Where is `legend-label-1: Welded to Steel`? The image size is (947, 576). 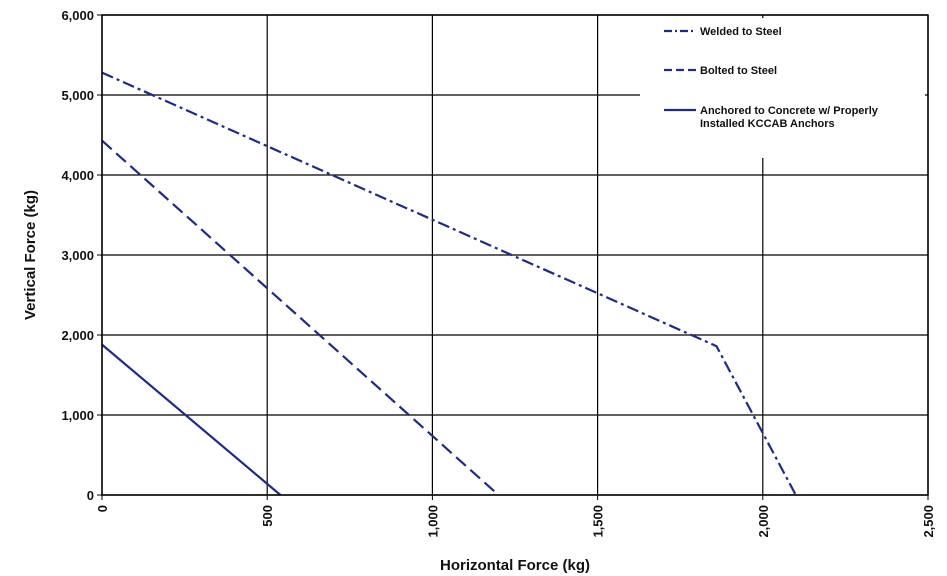 legend-label-1: Welded to Steel is located at coordinates (741, 32).